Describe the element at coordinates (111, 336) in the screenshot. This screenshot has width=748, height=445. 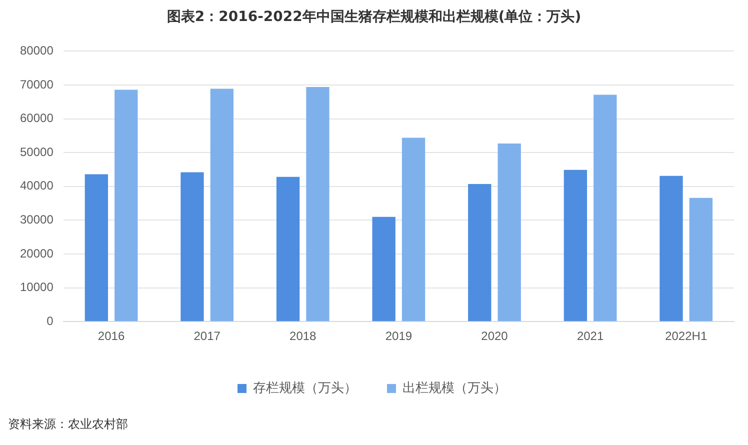
I see `x-tick-label: 2016` at that location.